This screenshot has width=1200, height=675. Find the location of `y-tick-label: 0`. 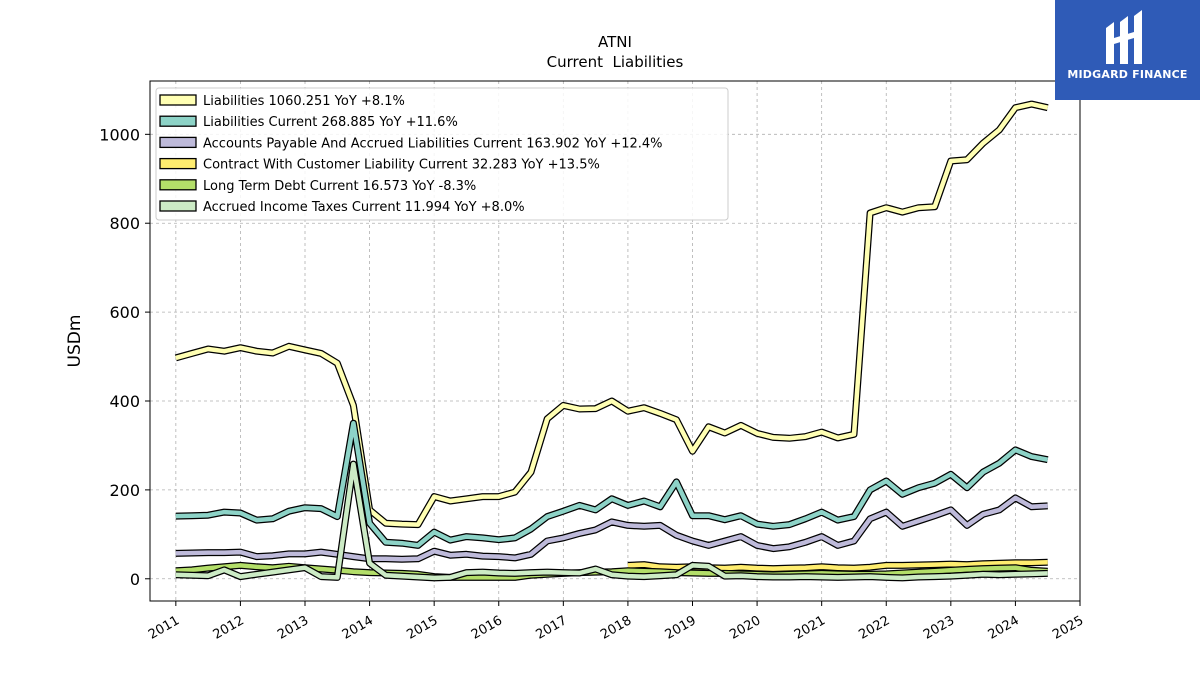

y-tick-label: 0 is located at coordinates (135, 579).